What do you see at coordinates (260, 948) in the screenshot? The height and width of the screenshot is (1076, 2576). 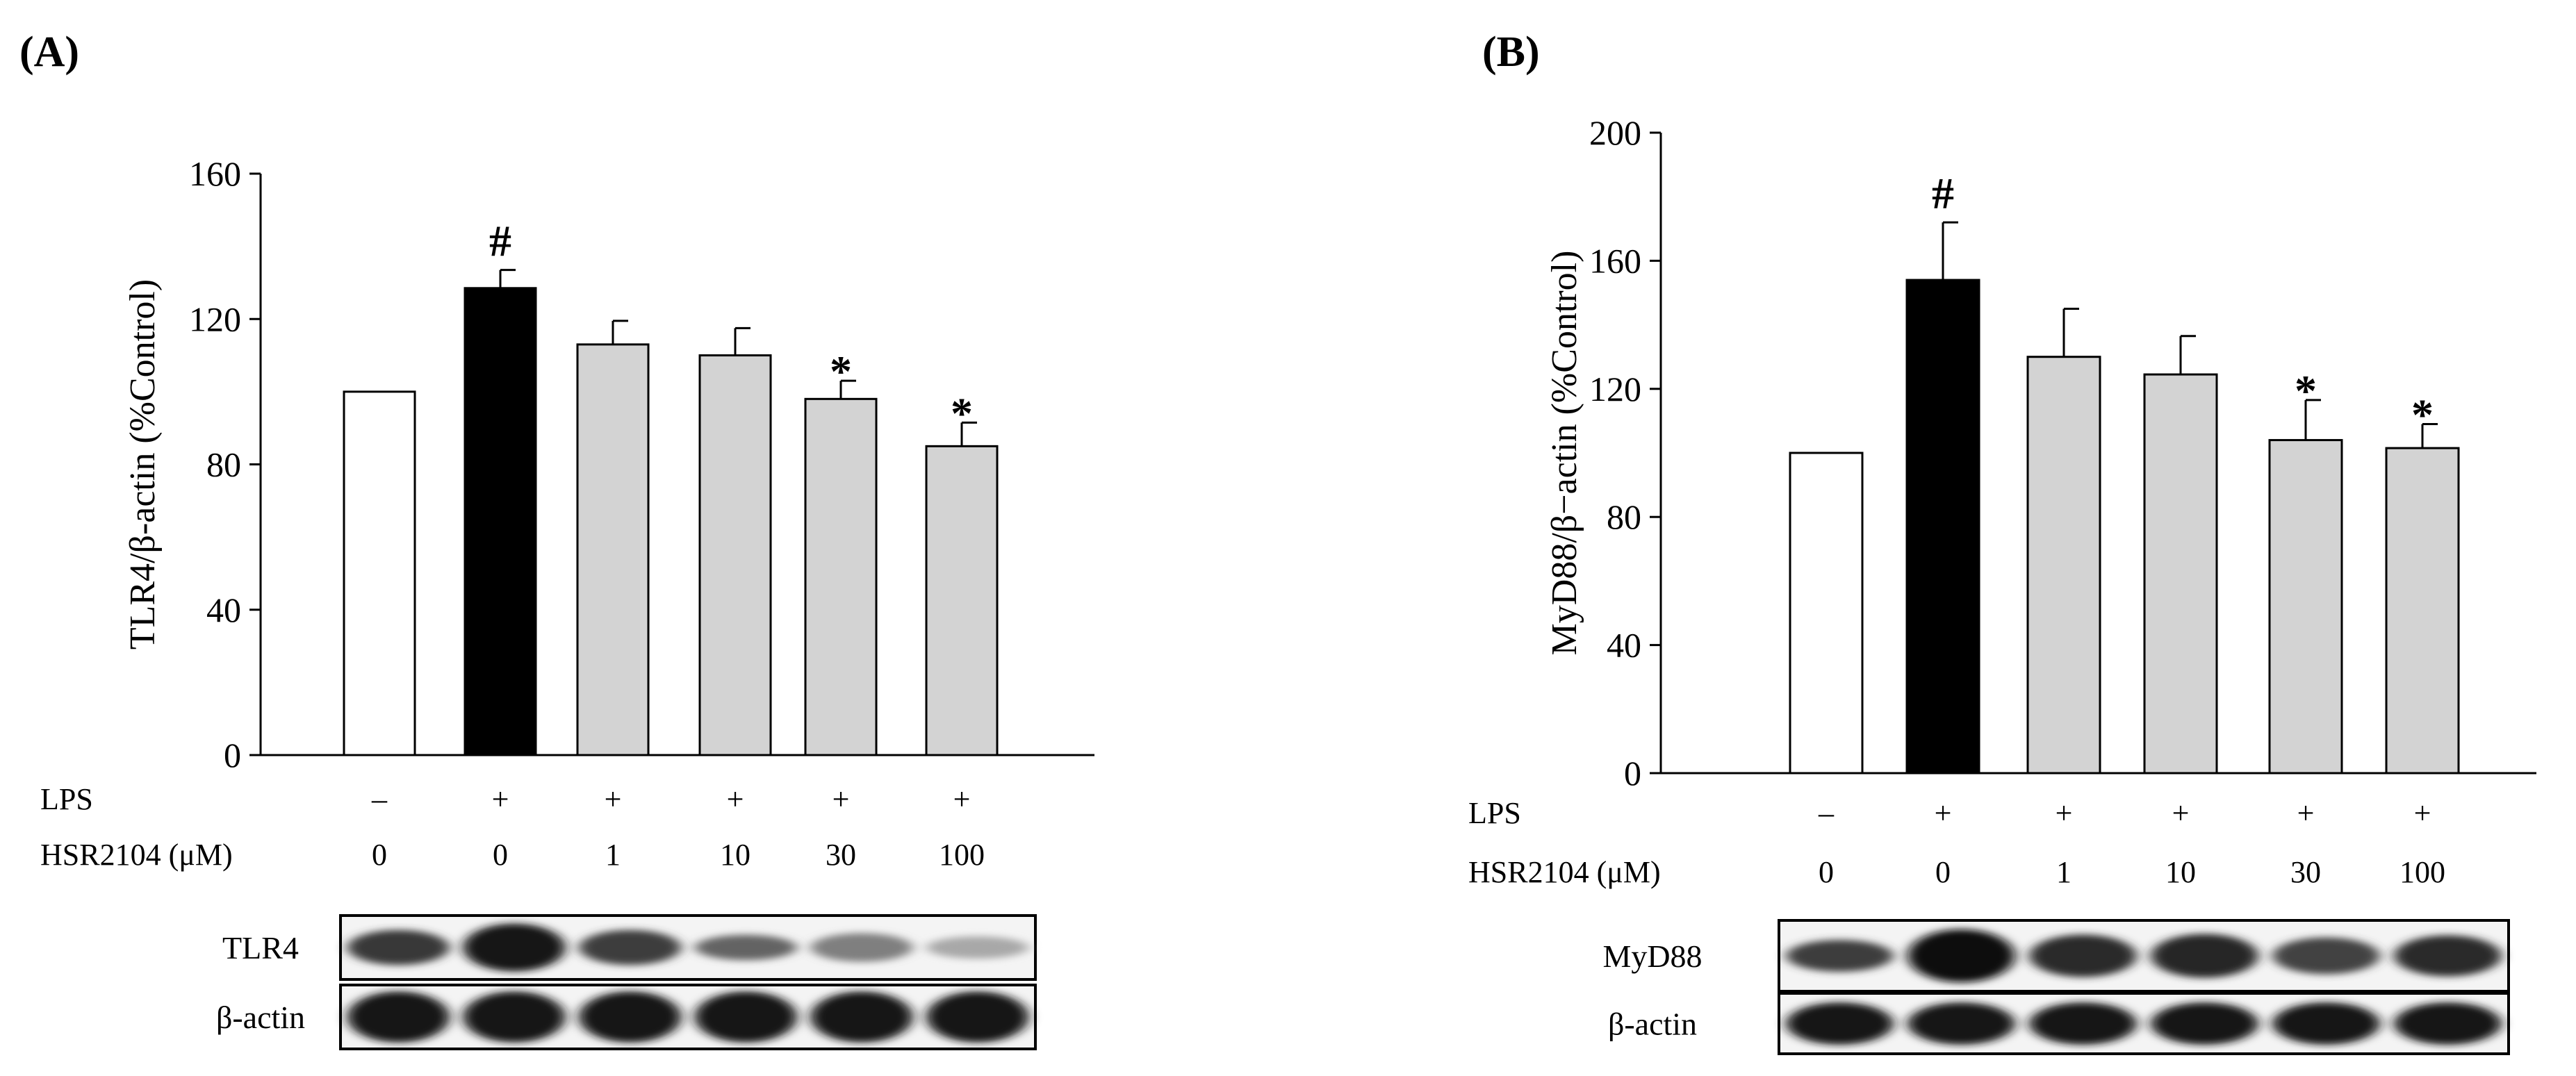 I see `blot-label-0: TLR4` at bounding box center [260, 948].